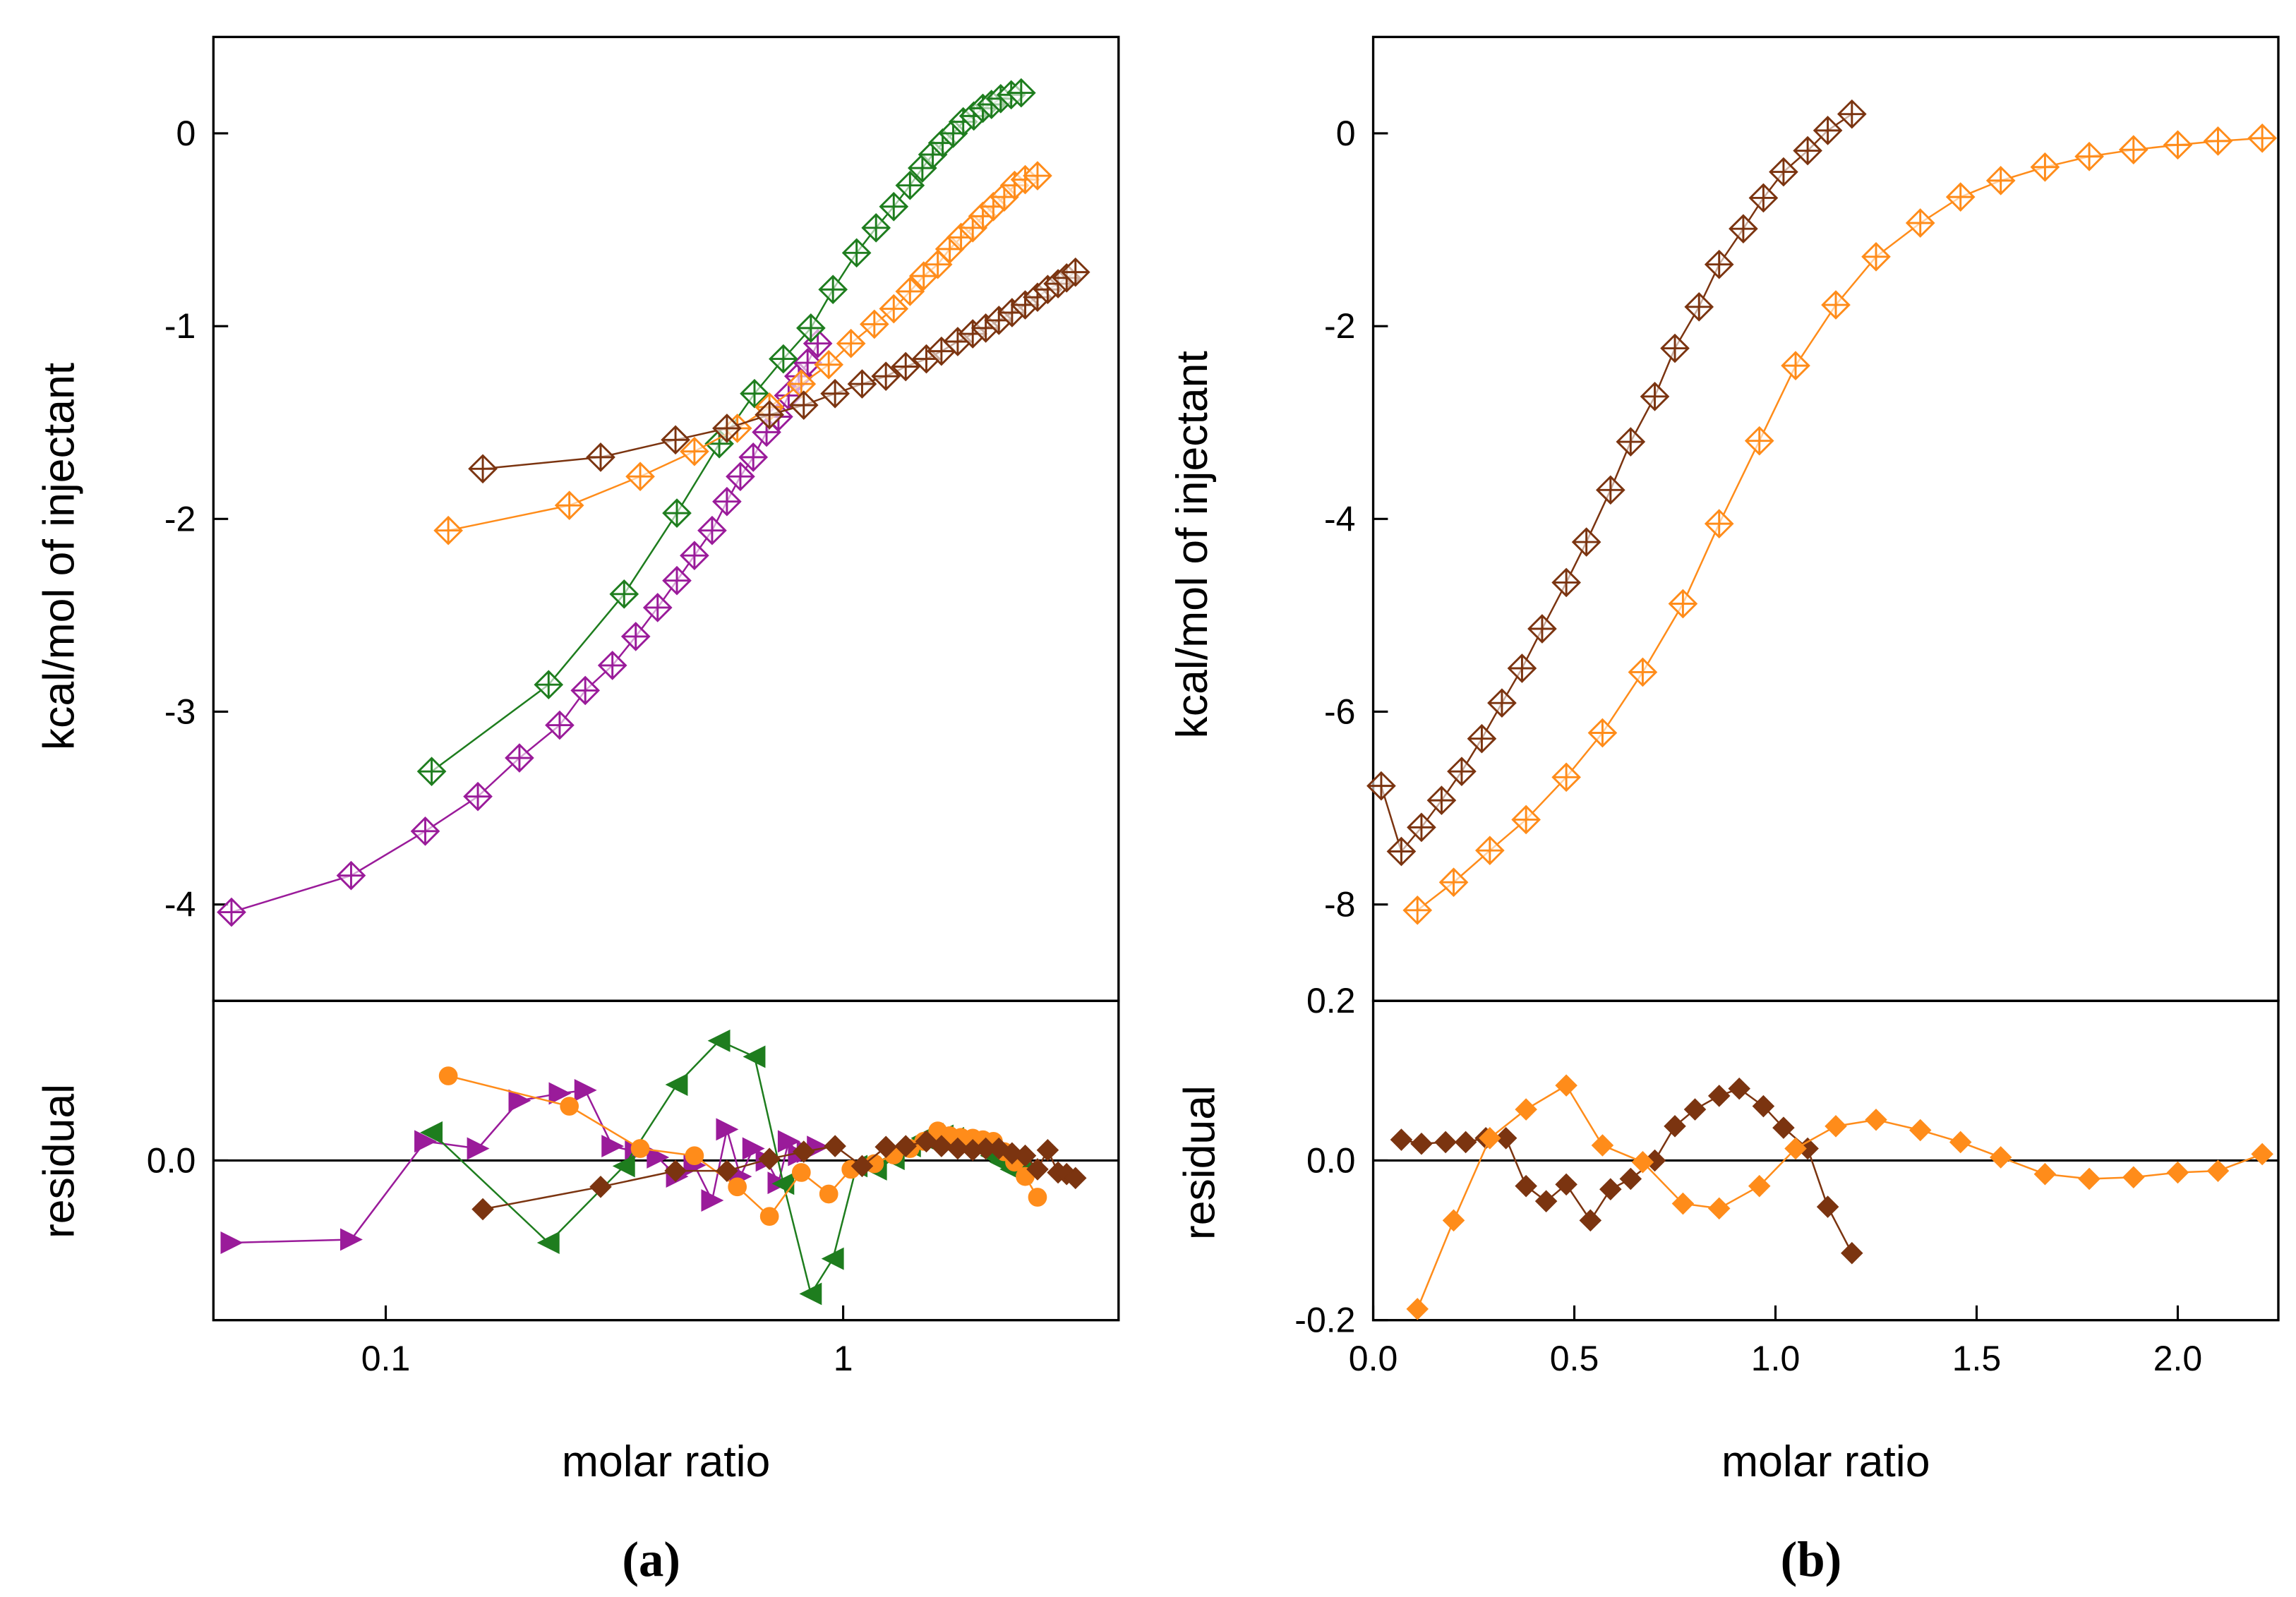 This screenshot has width=2296, height=1597. Describe the element at coordinates (2178, 1359) in the screenshot. I see `x-tick-label: 2.0` at that location.